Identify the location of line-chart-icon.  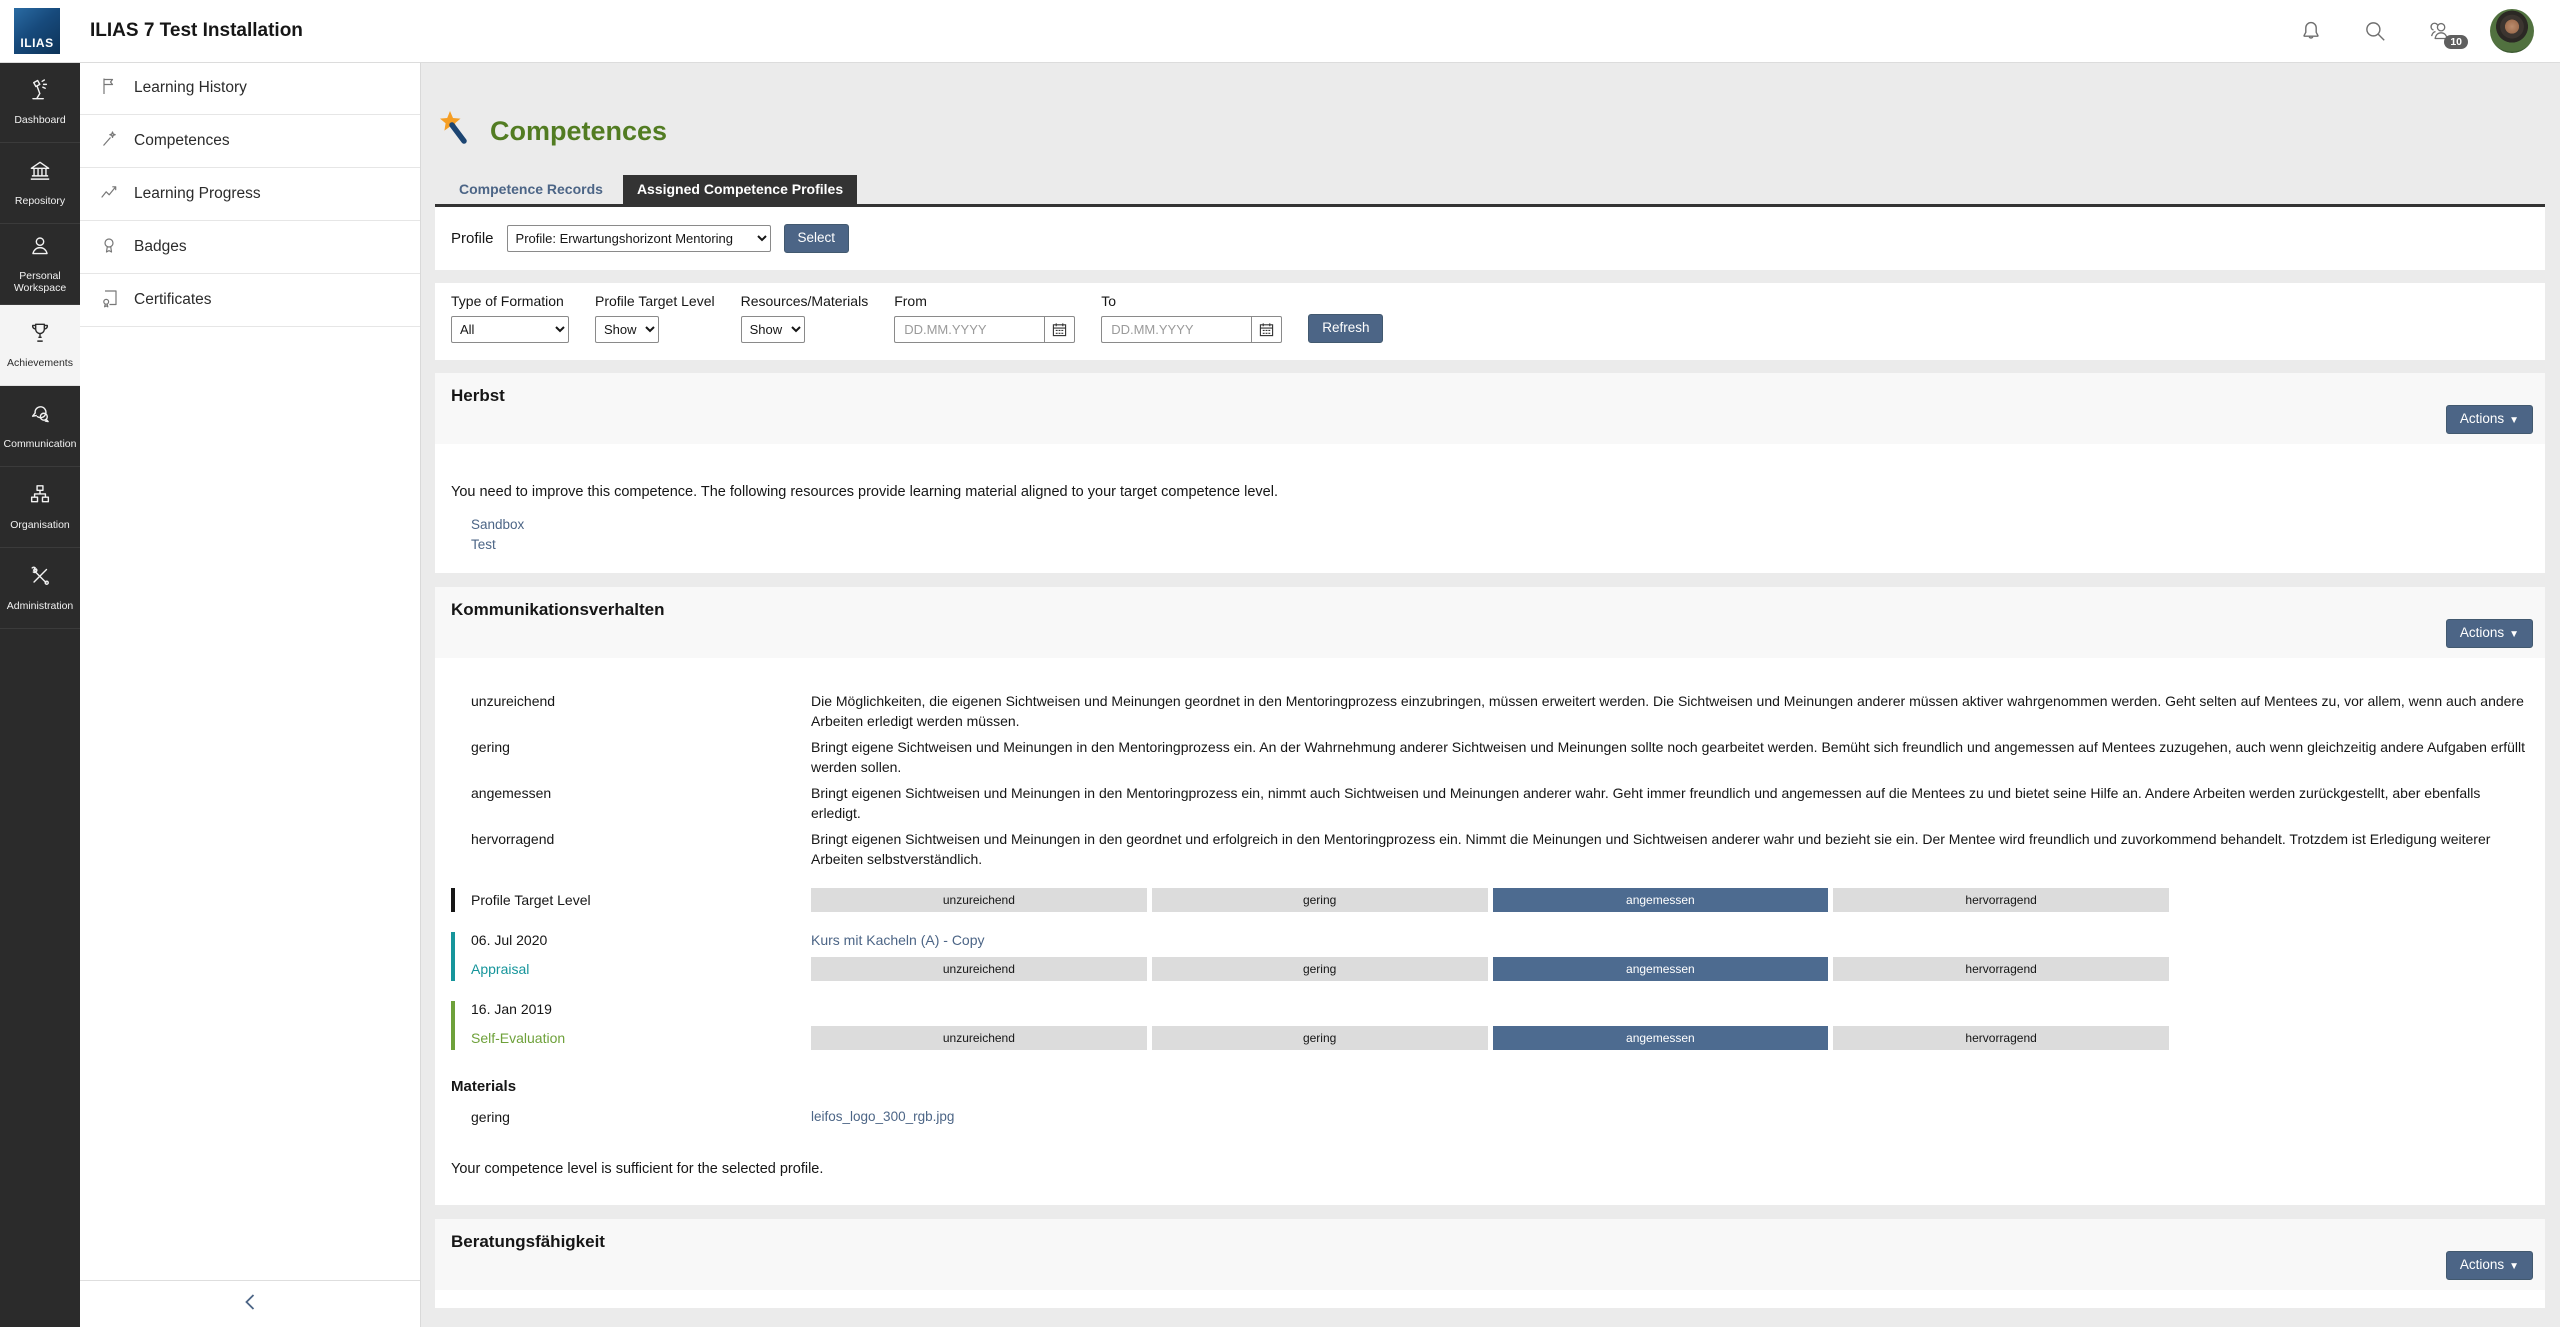
(109, 194).